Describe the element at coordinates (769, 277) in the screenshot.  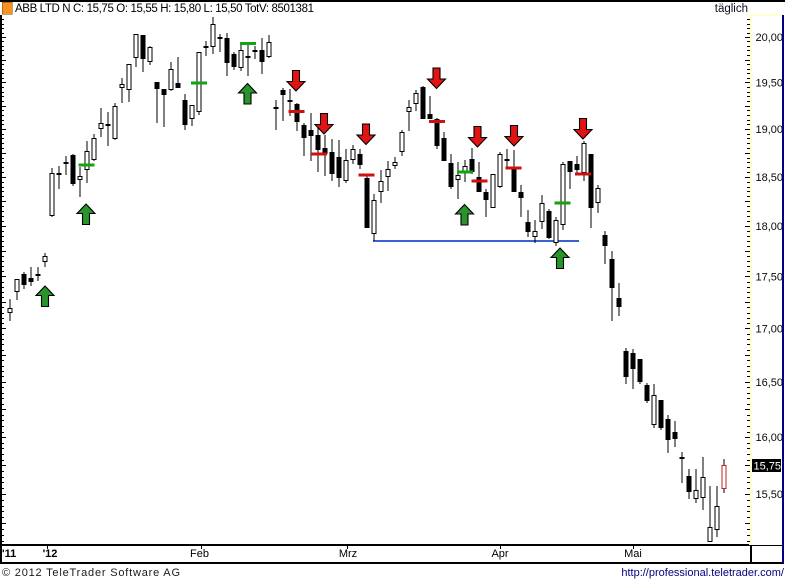
I see `svg-text: 17,50` at that location.